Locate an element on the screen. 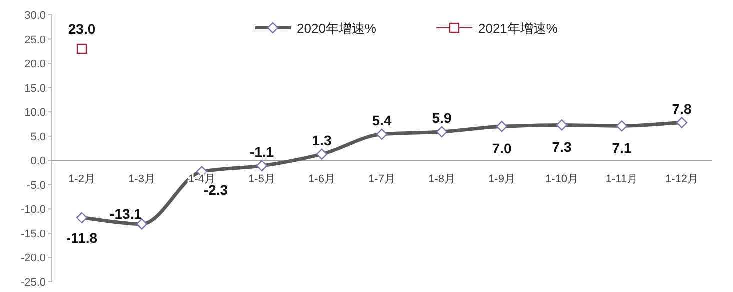 The height and width of the screenshot is (292, 733). y-tick-label: -20.0 is located at coordinates (33, 258).